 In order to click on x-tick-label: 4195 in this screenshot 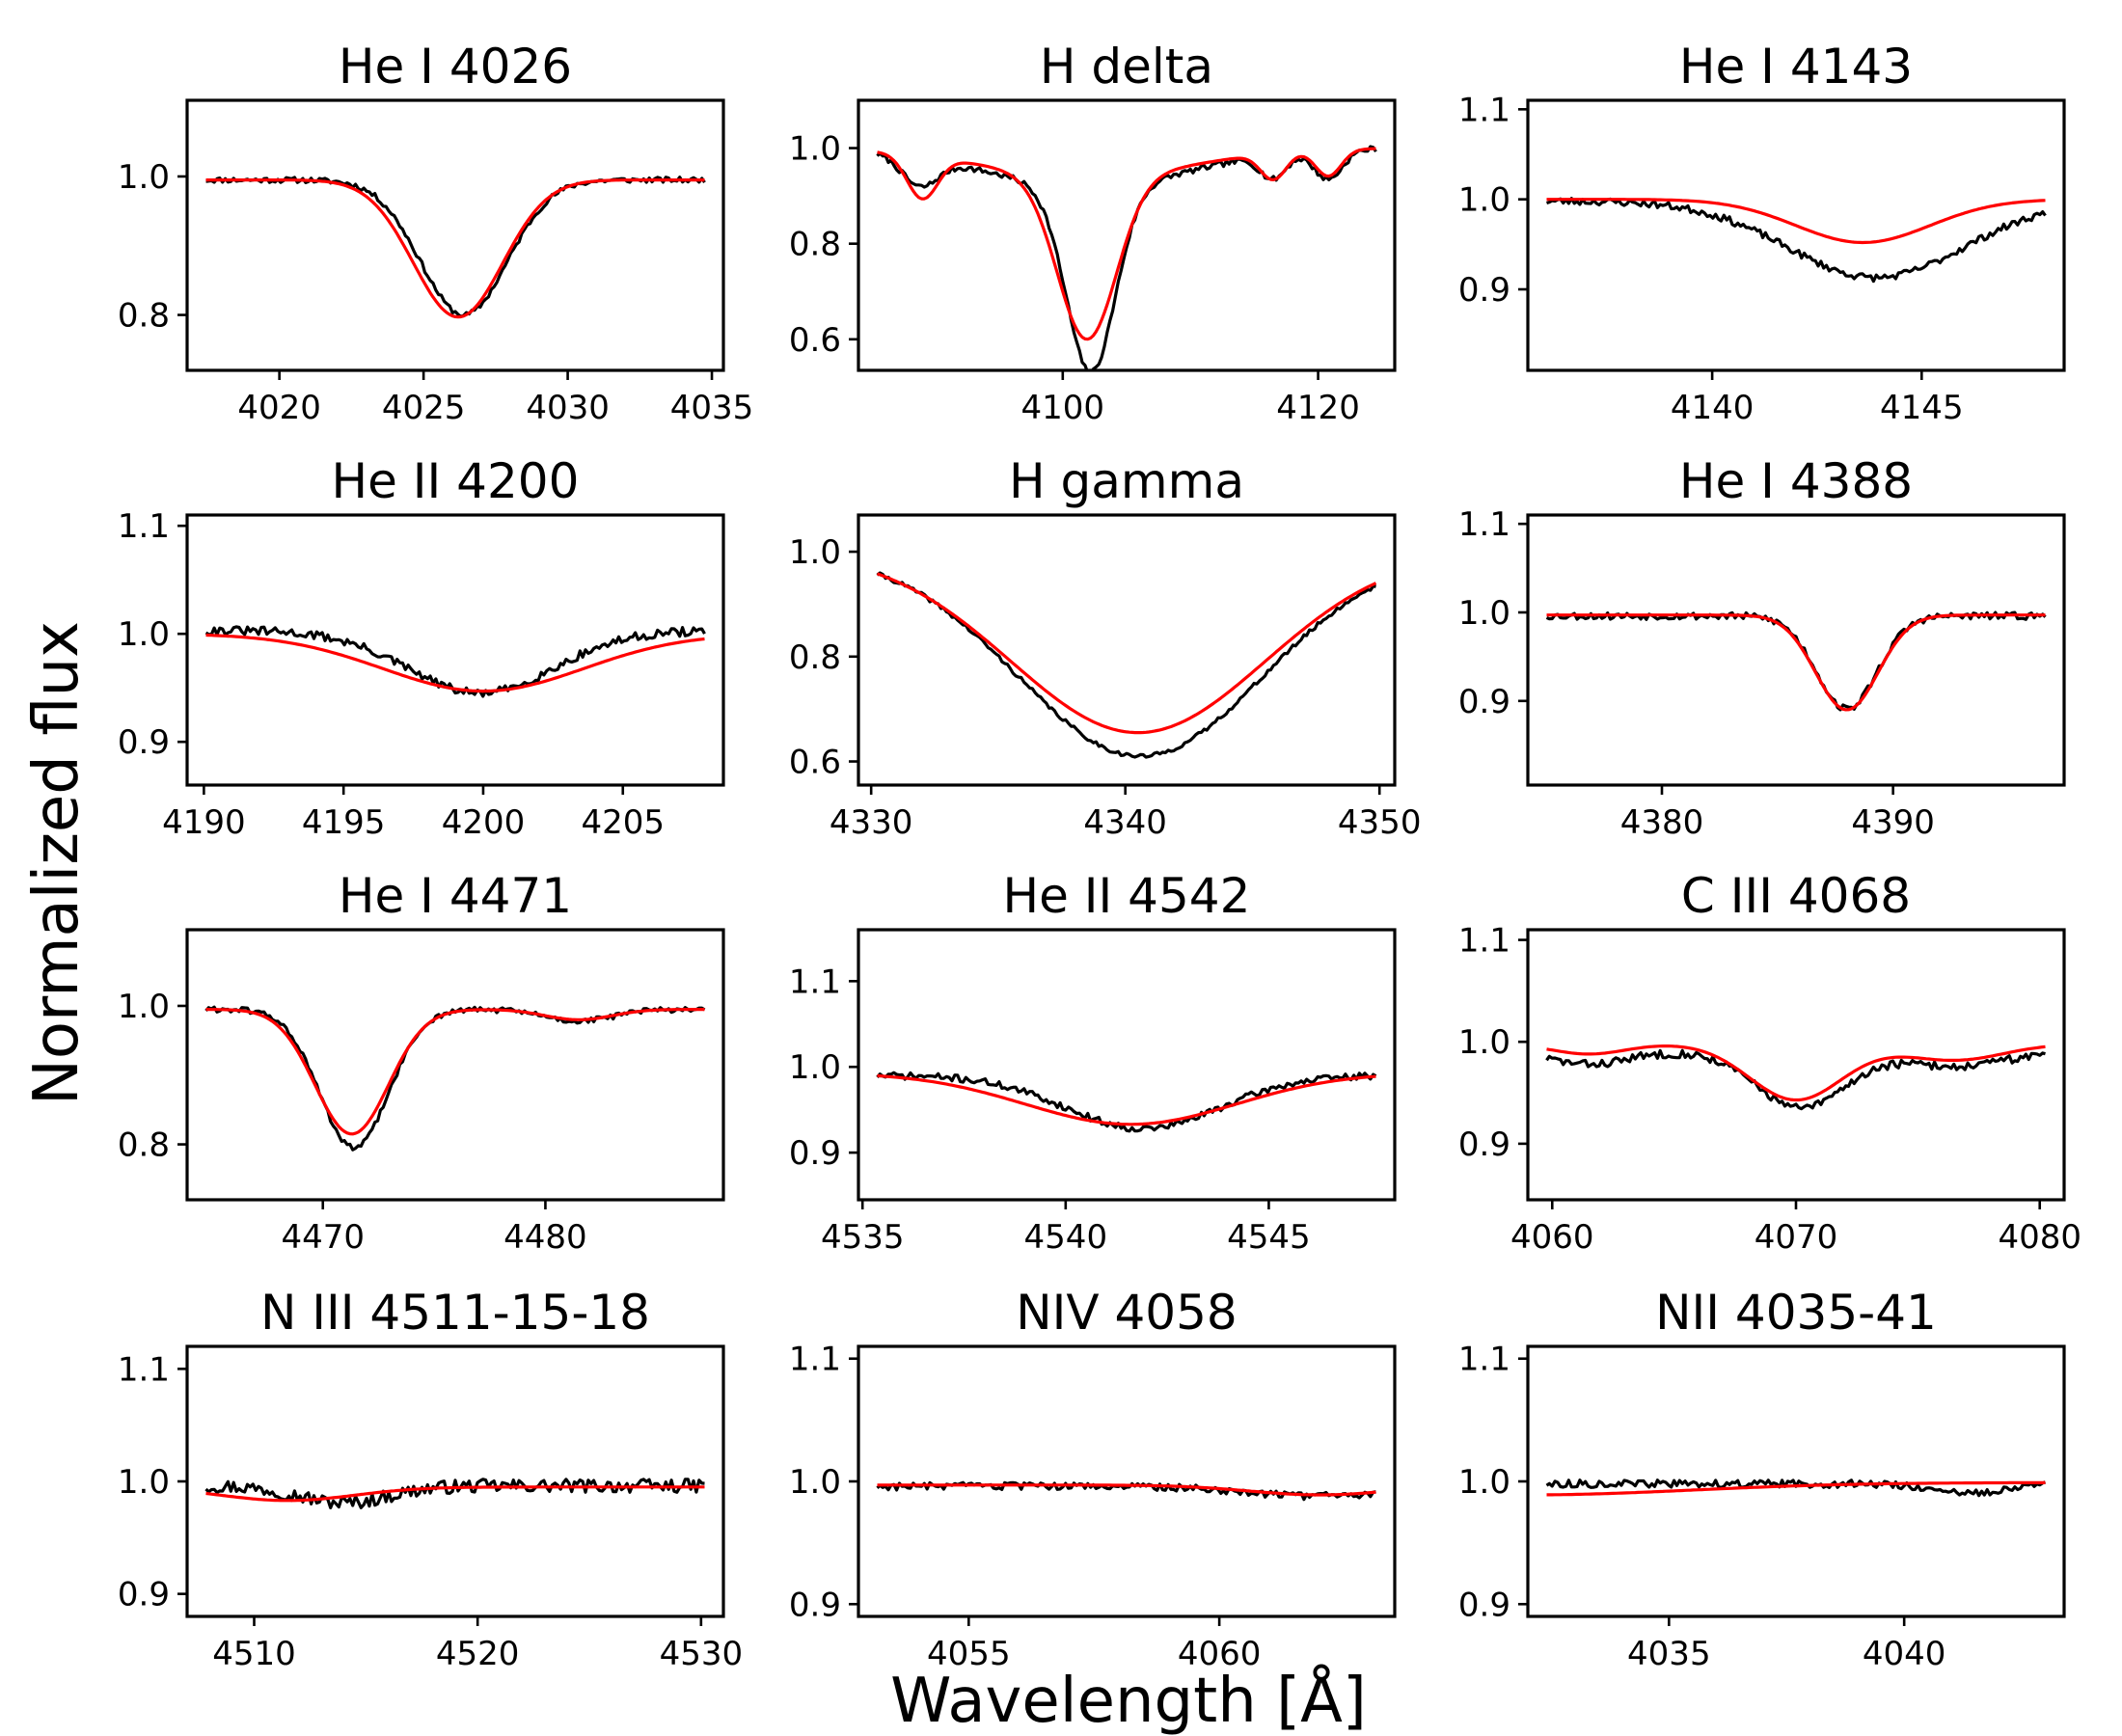, I will do `click(344, 822)`.